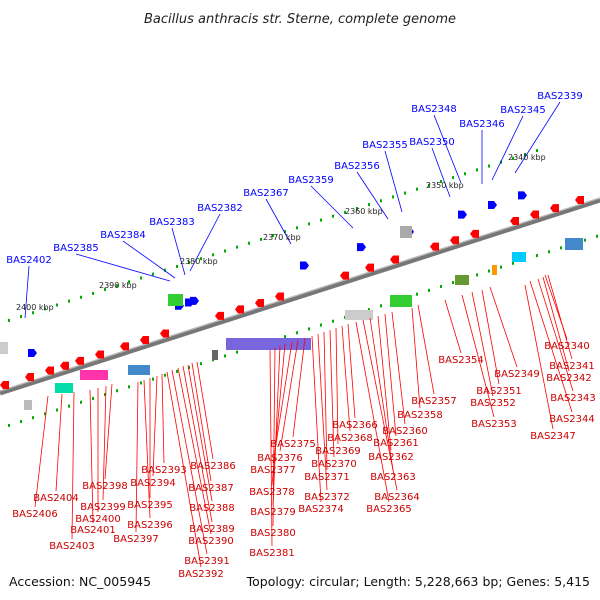 This screenshot has width=600, height=600. I want to click on reverse-gene-label: BAS2391, so click(207, 561).